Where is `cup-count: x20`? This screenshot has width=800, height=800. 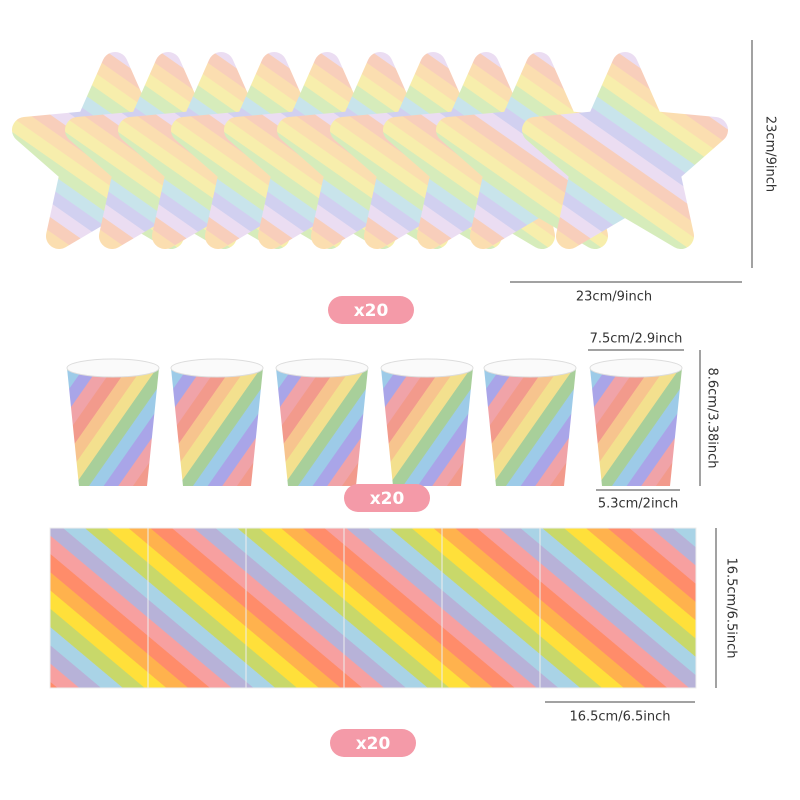
cup-count: x20 is located at coordinates (387, 499).